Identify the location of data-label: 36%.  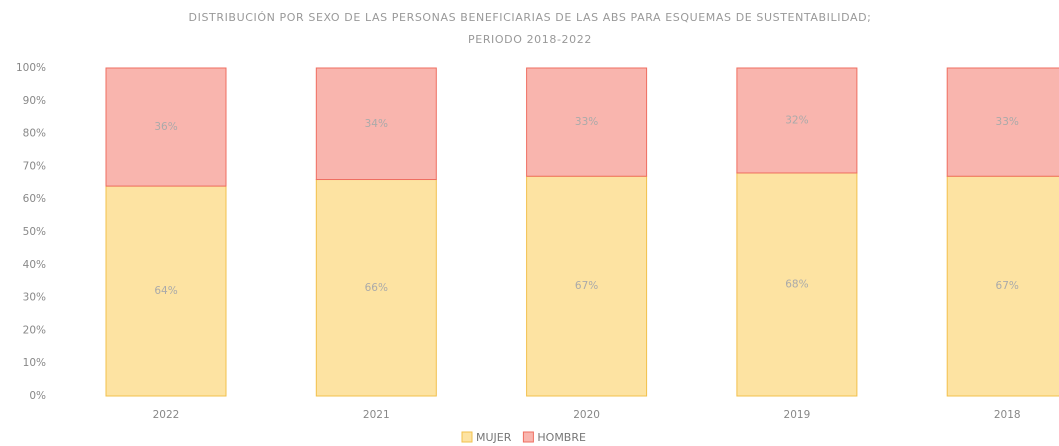
(165, 127).